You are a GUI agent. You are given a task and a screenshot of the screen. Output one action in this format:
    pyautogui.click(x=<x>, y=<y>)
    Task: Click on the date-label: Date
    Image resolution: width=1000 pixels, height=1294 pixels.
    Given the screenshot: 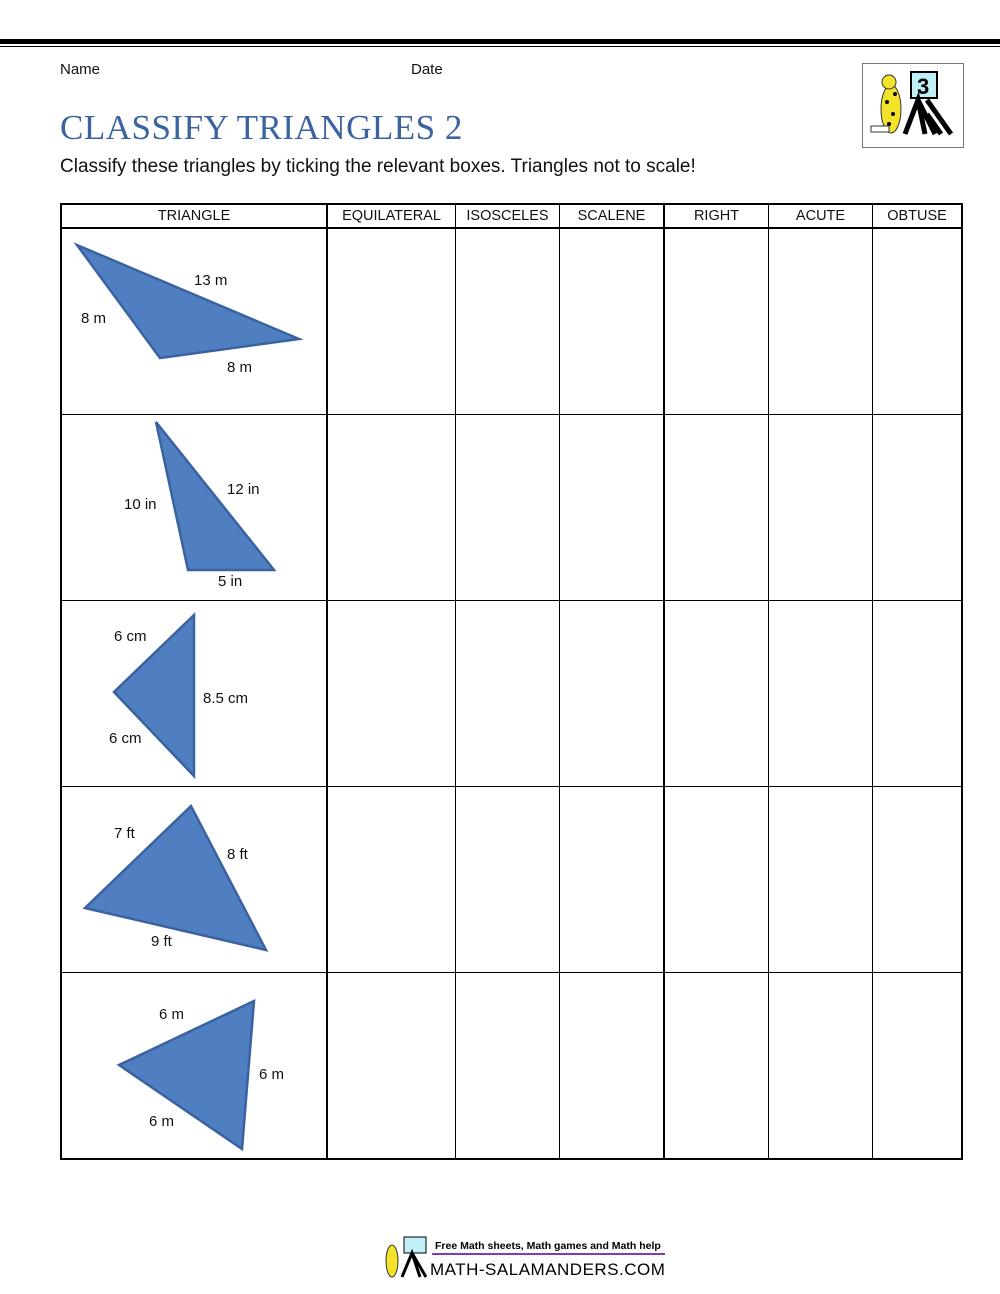 What is the action you would take?
    pyautogui.click(x=427, y=69)
    